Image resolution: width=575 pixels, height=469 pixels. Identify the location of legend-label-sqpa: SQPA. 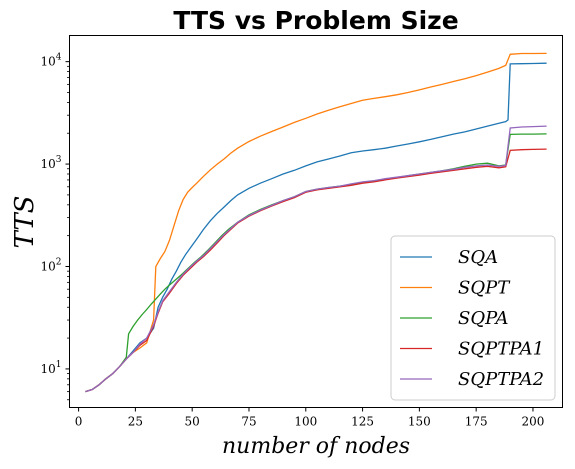
(483, 318).